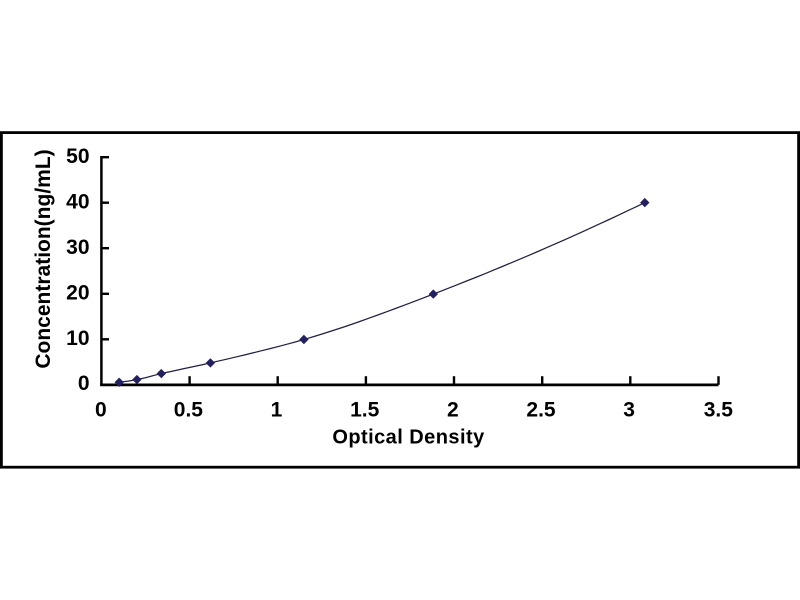  I want to click on svg-text: 0.5, so click(189, 410).